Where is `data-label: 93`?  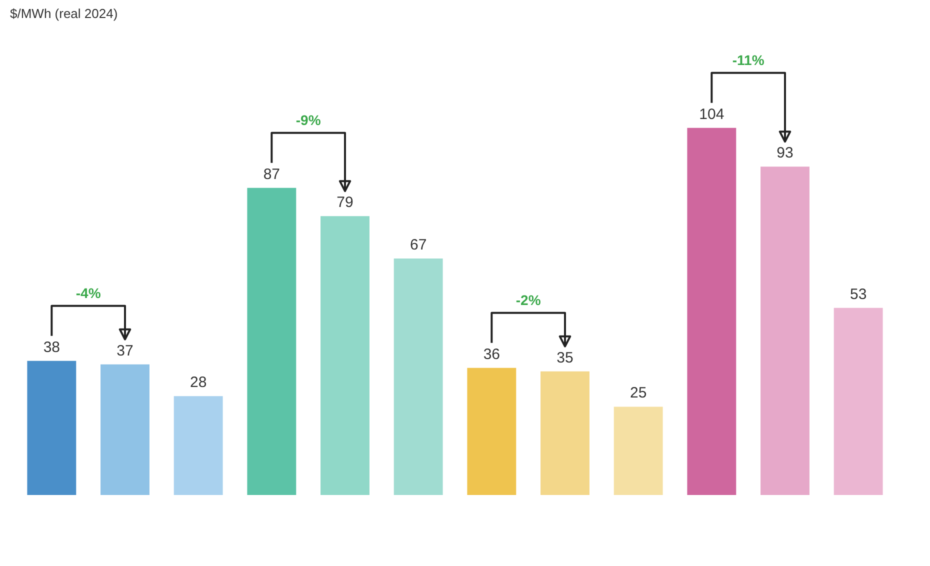
data-label: 93 is located at coordinates (785, 153).